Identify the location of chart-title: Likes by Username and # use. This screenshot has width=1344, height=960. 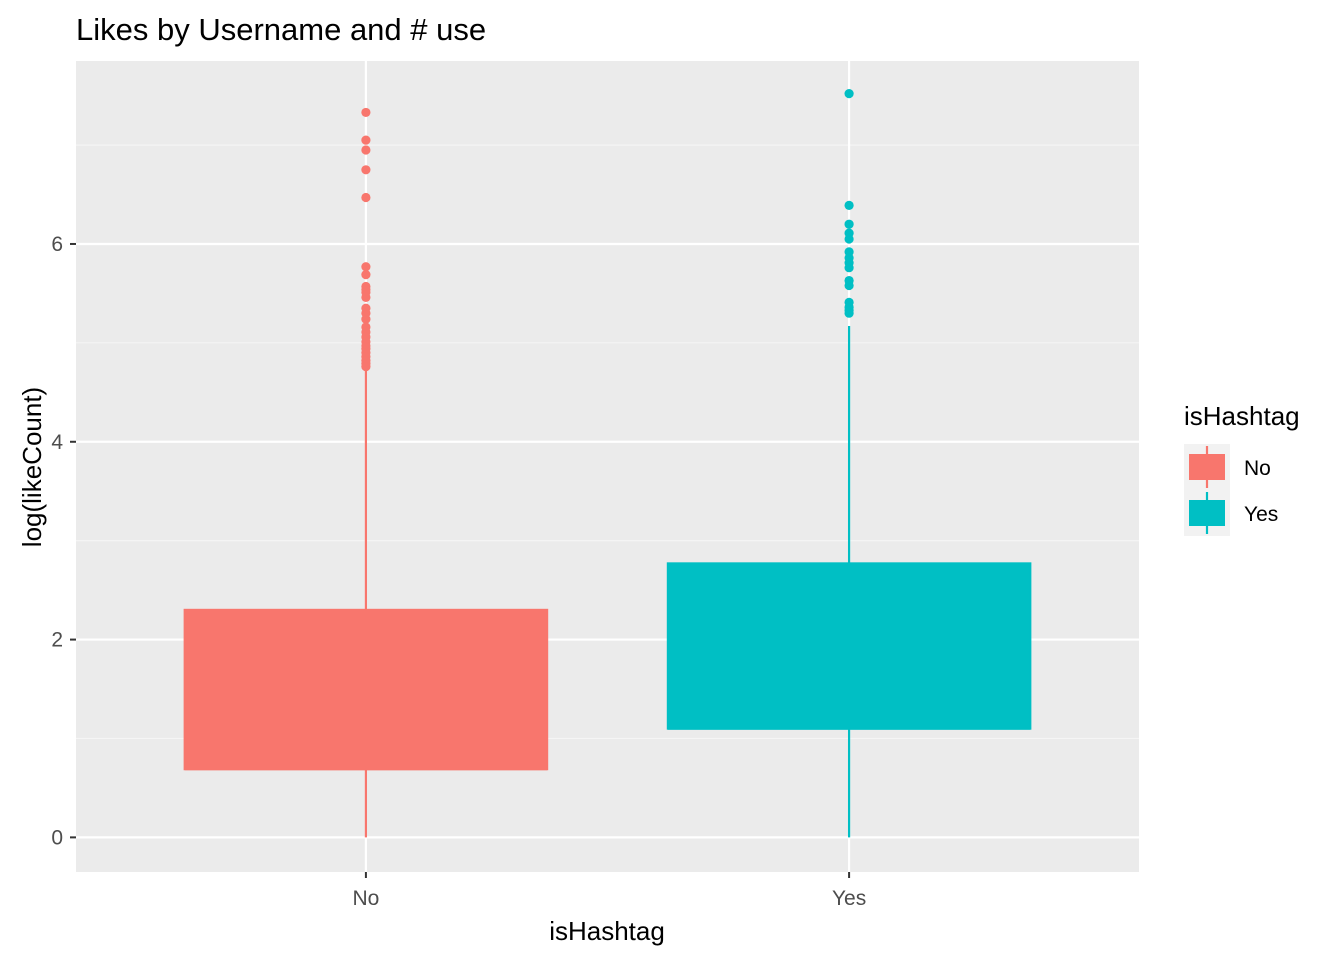
(281, 29).